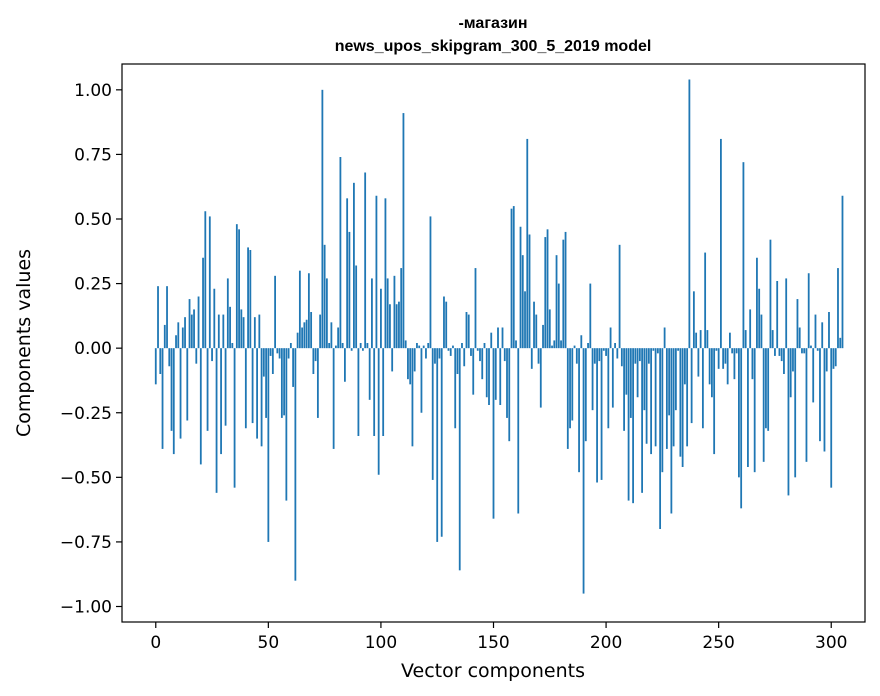  I want to click on y-tick-label: 0.50, so click(93, 220).